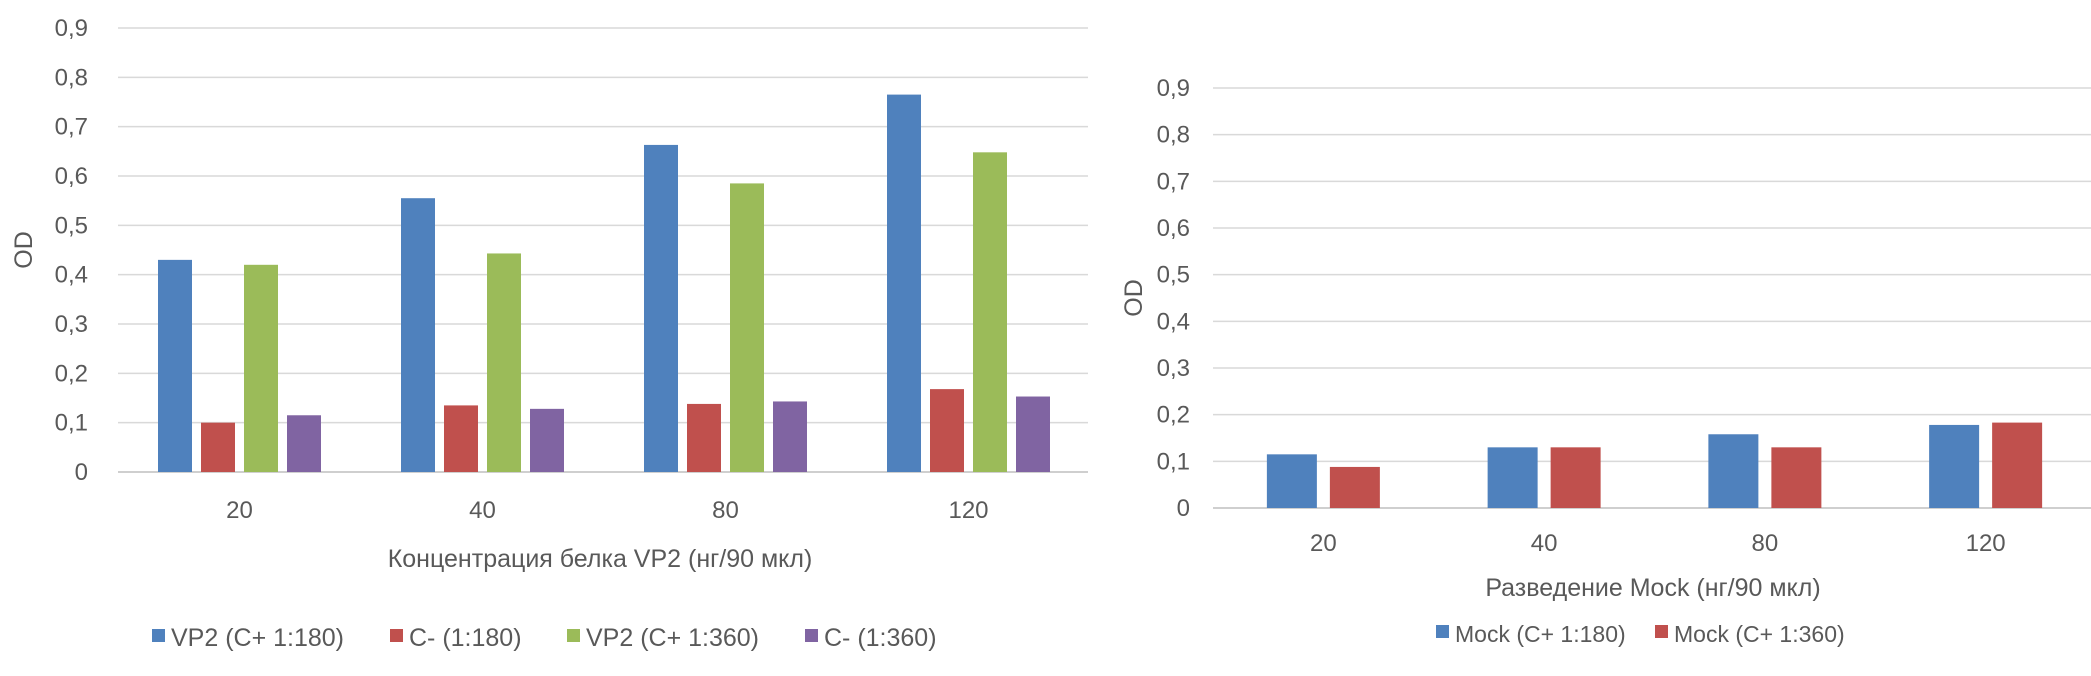 The image size is (2091, 676). What do you see at coordinates (465, 638) in the screenshot?
I see `legend-label: C- (1:180)` at bounding box center [465, 638].